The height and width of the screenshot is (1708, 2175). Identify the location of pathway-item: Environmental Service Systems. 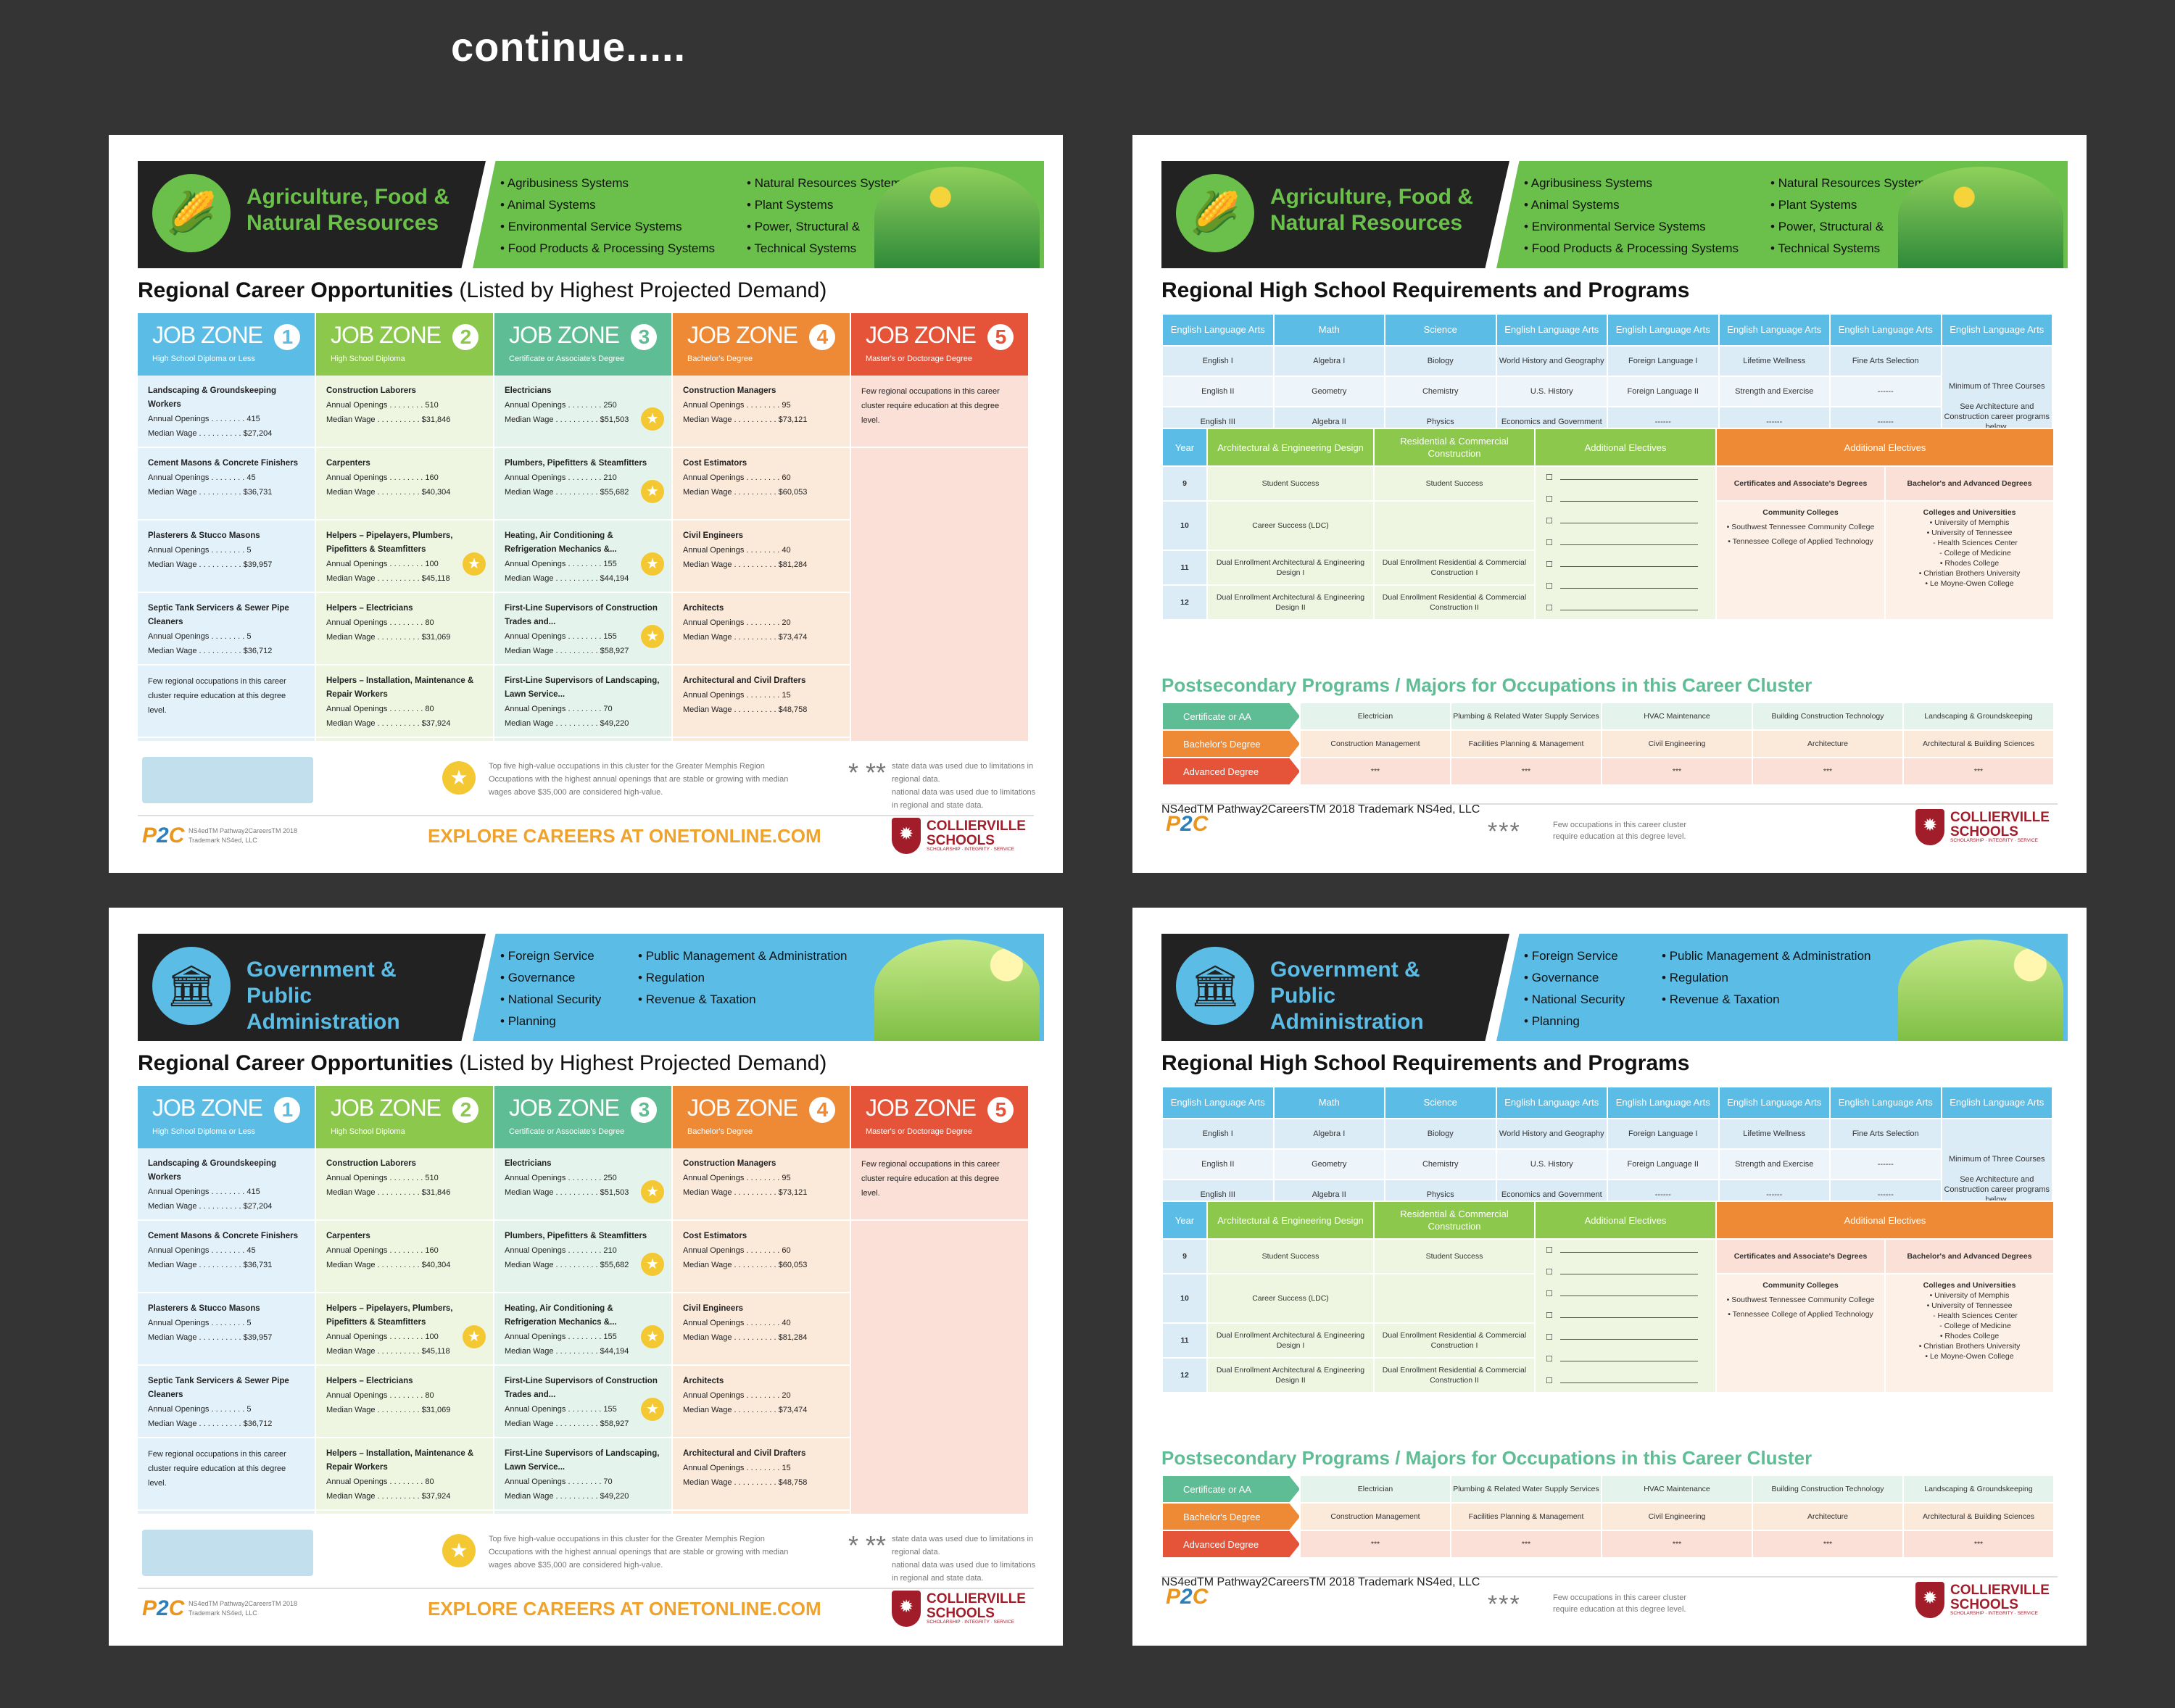
(607, 227).